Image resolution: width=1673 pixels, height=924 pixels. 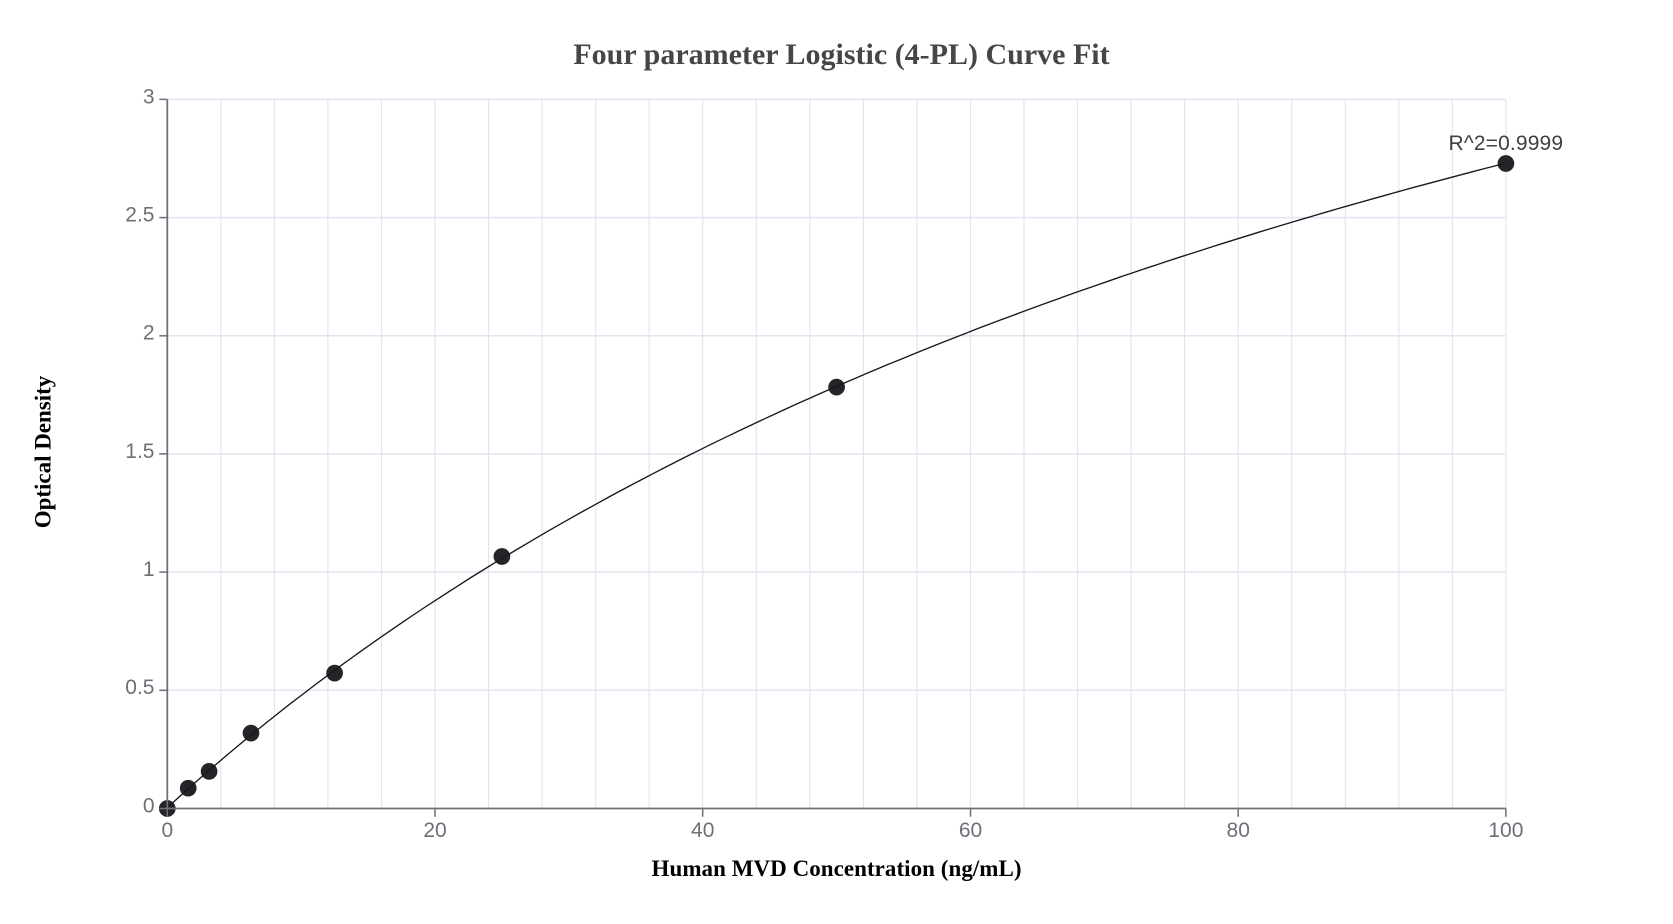 What do you see at coordinates (139, 215) in the screenshot?
I see `svg-text: 2.5` at bounding box center [139, 215].